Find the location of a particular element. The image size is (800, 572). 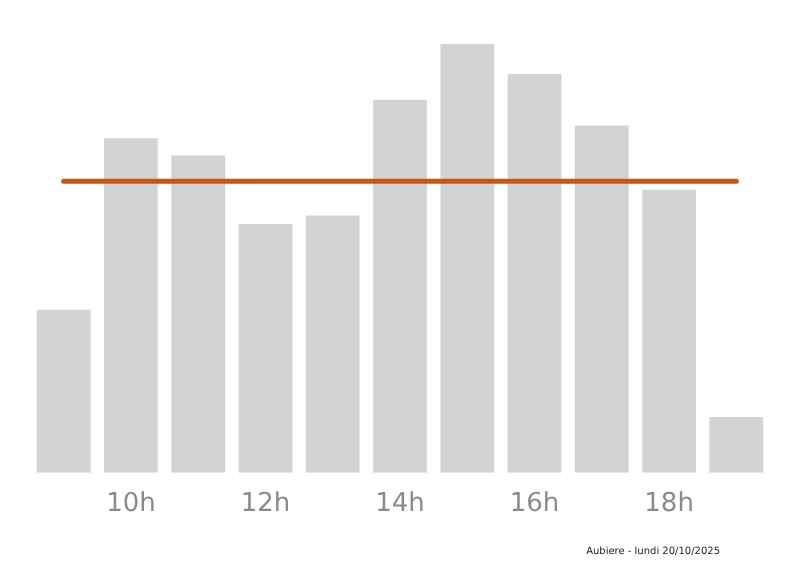

x-tick-label: 10h is located at coordinates (131, 504).